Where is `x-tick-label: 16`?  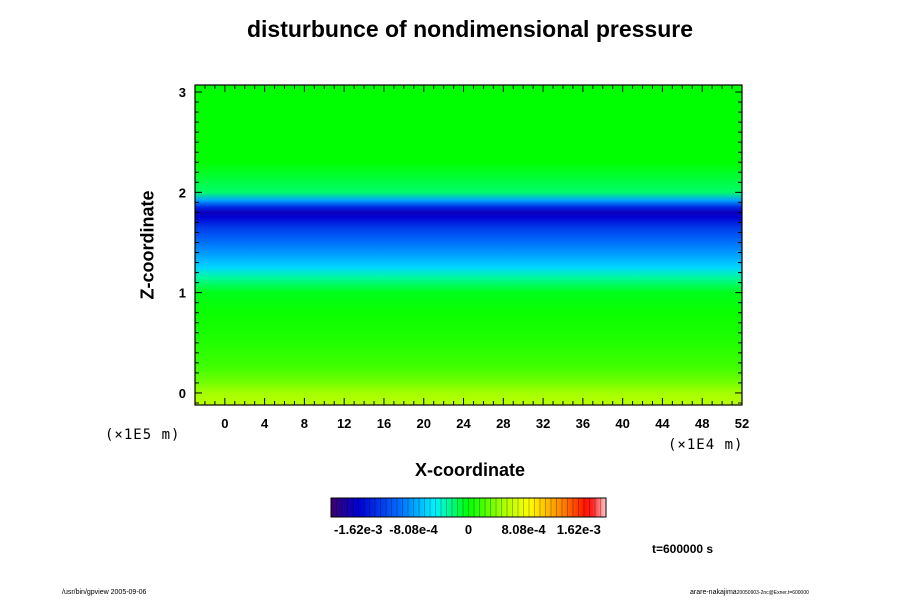
x-tick-label: 16 is located at coordinates (384, 423).